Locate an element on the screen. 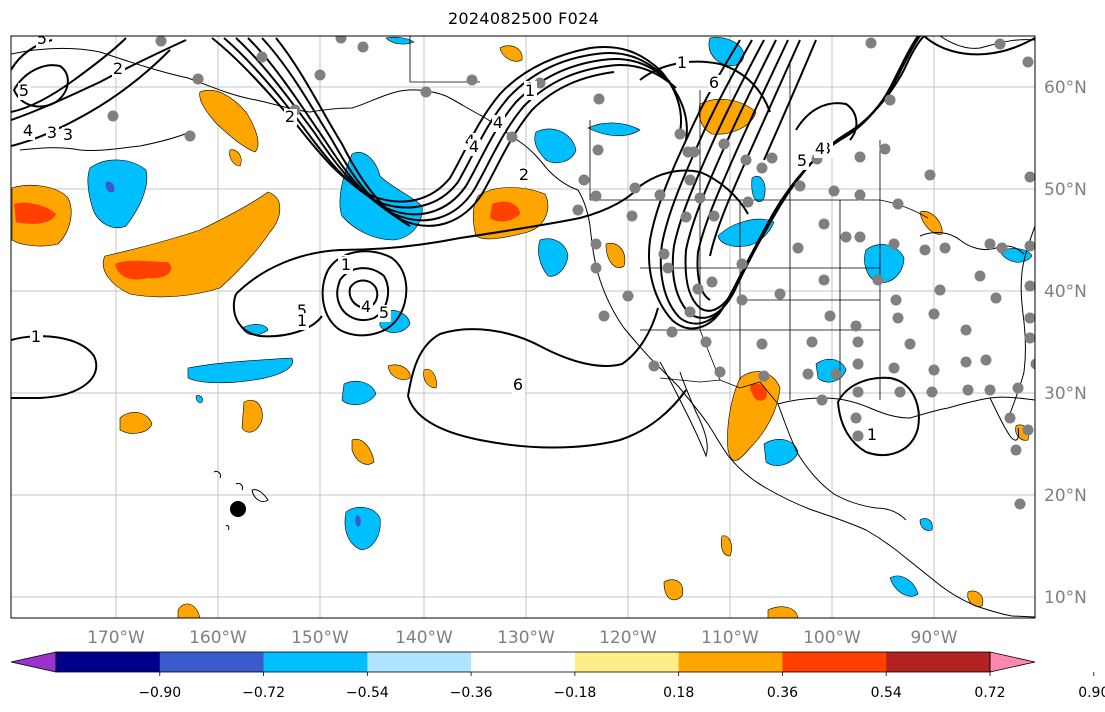 The image size is (1105, 712). colorbar-tick-label: −0.36 is located at coordinates (471, 693).